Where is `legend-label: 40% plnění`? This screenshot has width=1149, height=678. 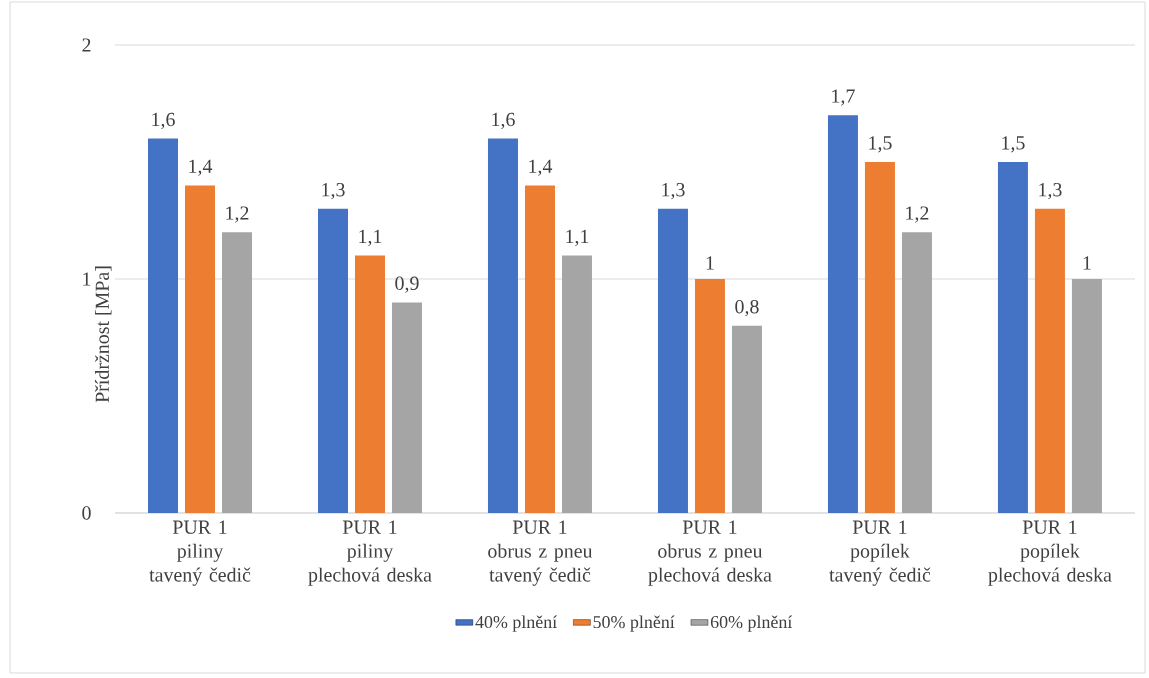 legend-label: 40% plnění is located at coordinates (516, 623).